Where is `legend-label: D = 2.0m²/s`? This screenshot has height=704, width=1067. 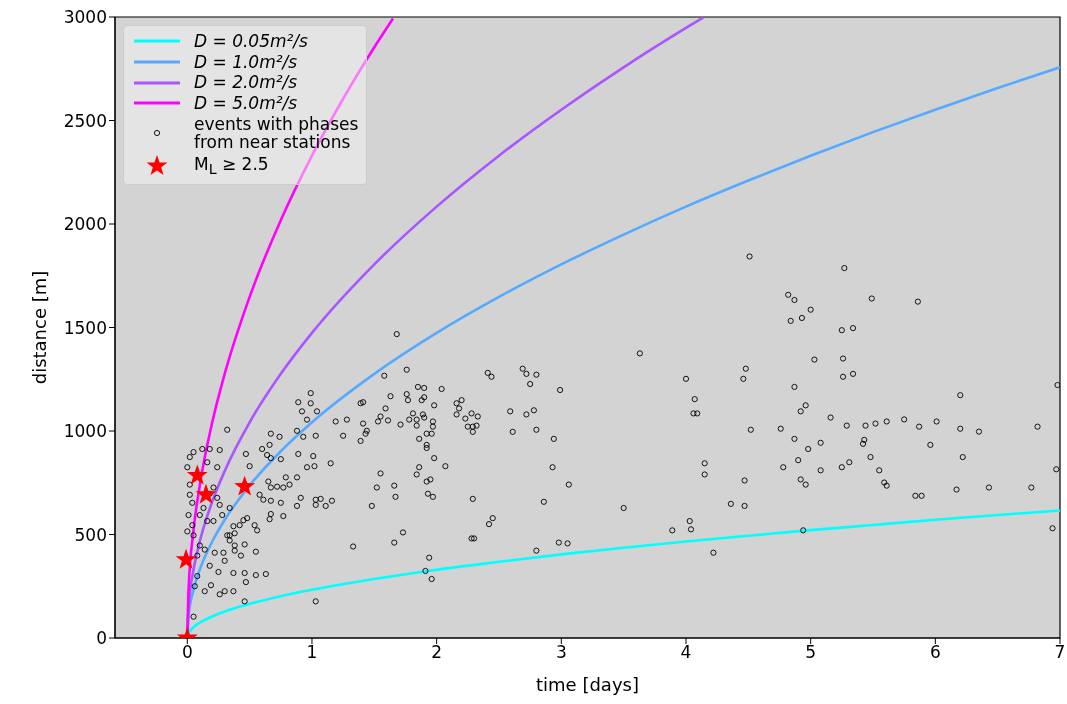 legend-label: D = 2.0m²/s is located at coordinates (246, 82).